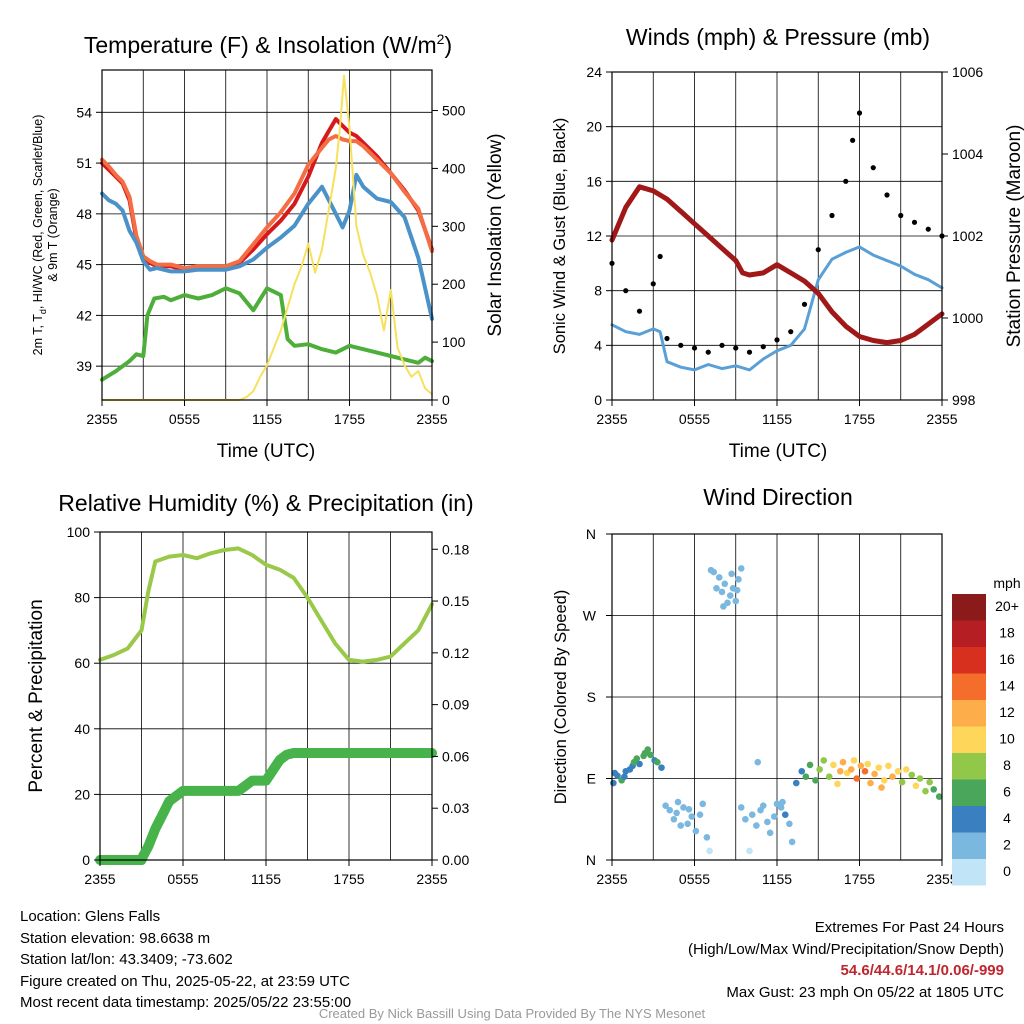  I want to click on y-tick-label: 12, so click(594, 236).